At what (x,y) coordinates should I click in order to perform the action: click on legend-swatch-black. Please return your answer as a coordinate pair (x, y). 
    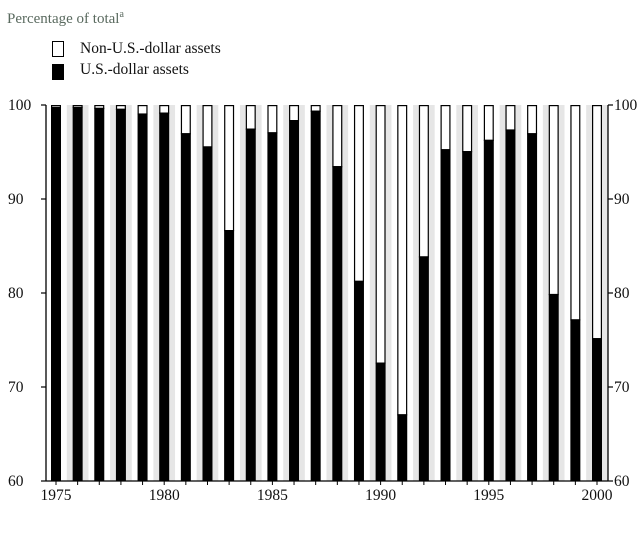
    Looking at the image, I should click on (58, 72).